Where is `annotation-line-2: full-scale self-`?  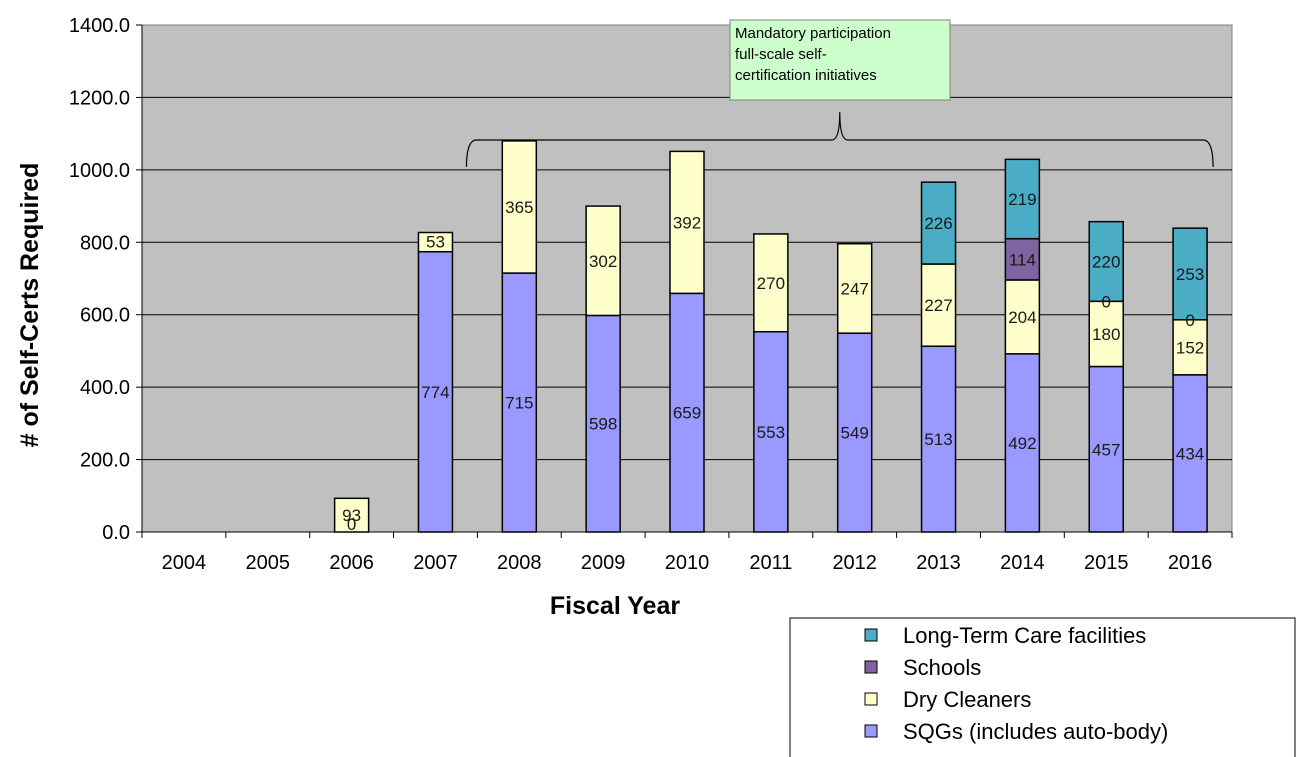
annotation-line-2: full-scale self- is located at coordinates (781, 54).